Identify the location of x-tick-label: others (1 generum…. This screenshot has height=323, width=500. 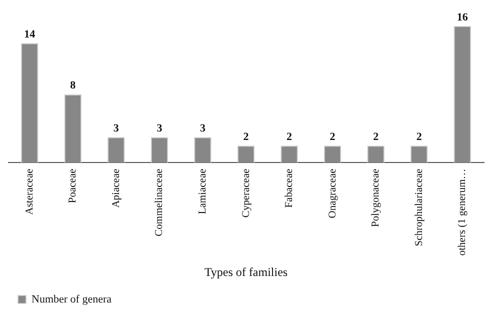
(462, 212).